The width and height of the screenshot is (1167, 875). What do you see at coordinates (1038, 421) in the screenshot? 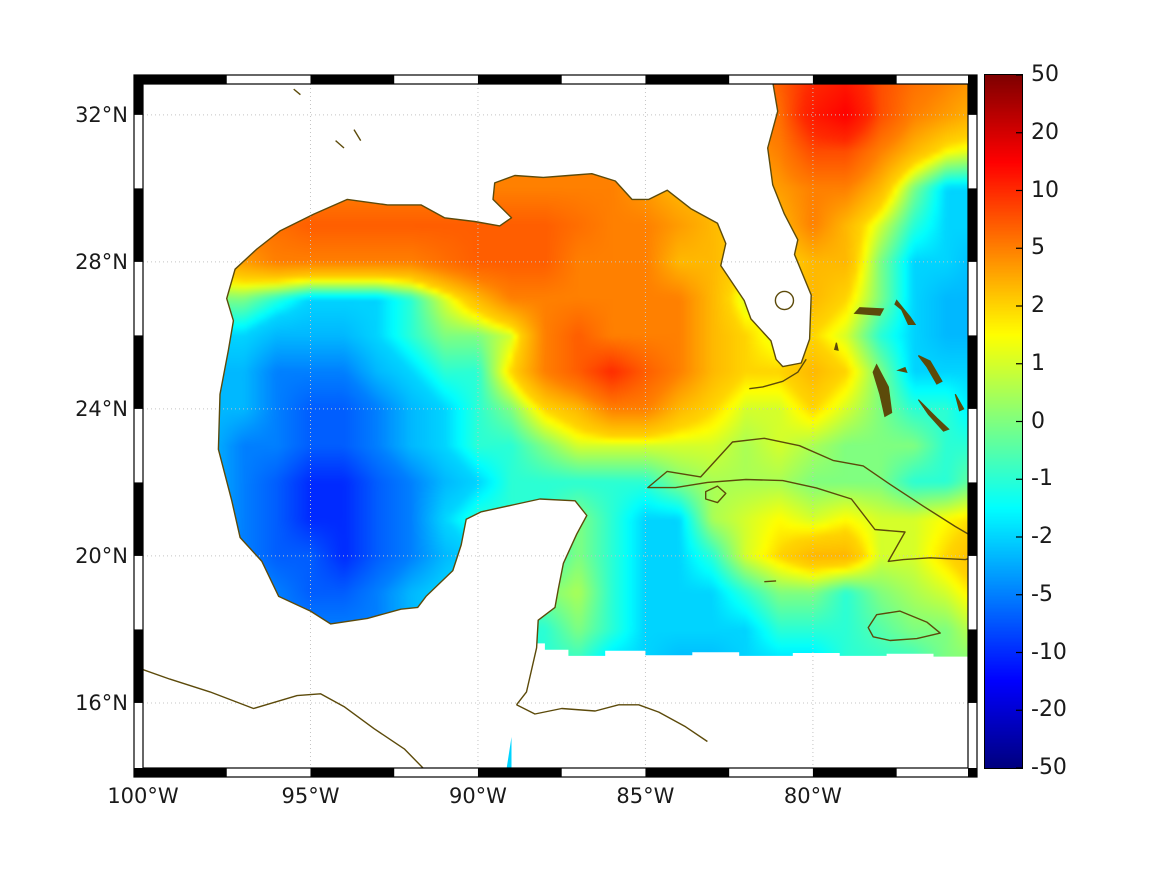
I see `colorbar-tick-label: 0` at bounding box center [1038, 421].